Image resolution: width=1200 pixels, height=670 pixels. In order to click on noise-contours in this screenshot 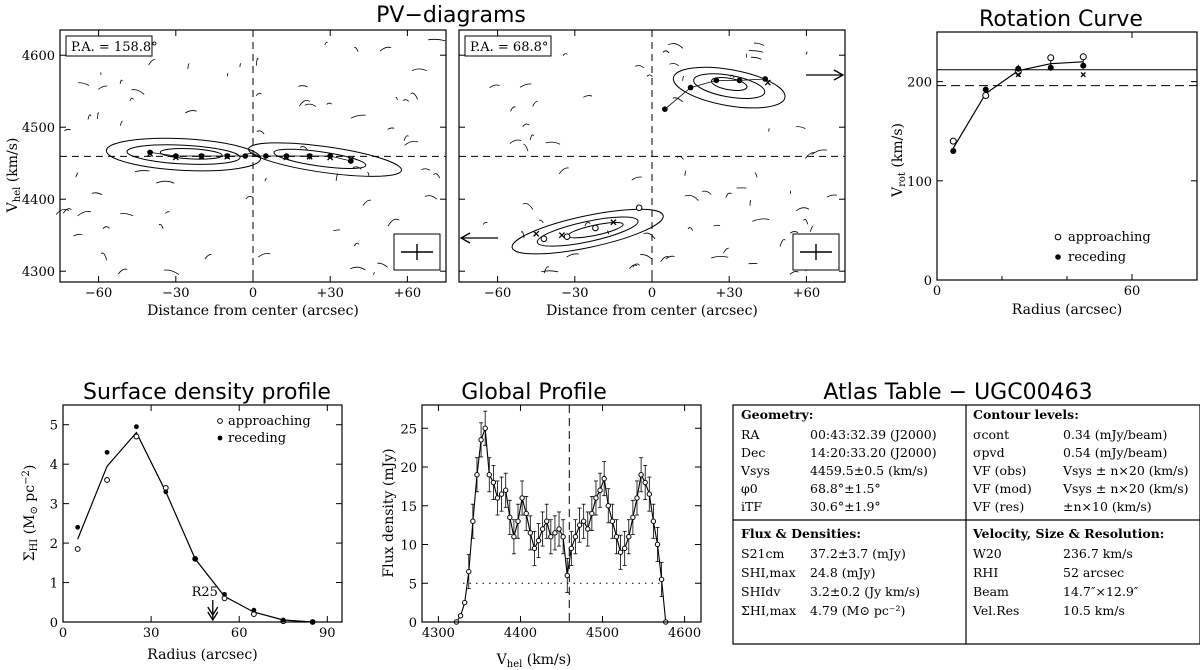, I will do `click(659, 158)`.